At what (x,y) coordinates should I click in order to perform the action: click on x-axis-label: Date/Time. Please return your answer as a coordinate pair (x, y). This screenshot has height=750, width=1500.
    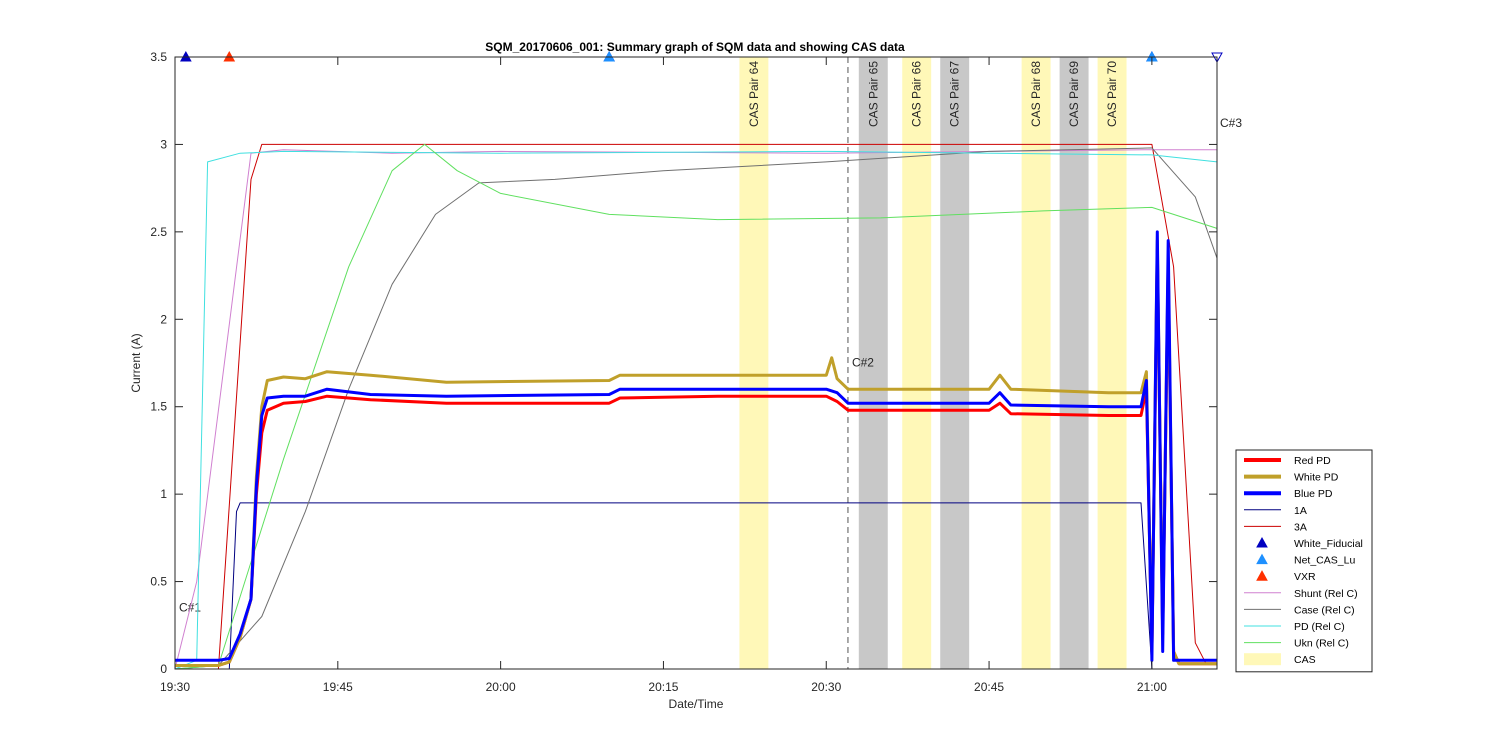
    Looking at the image, I should click on (696, 704).